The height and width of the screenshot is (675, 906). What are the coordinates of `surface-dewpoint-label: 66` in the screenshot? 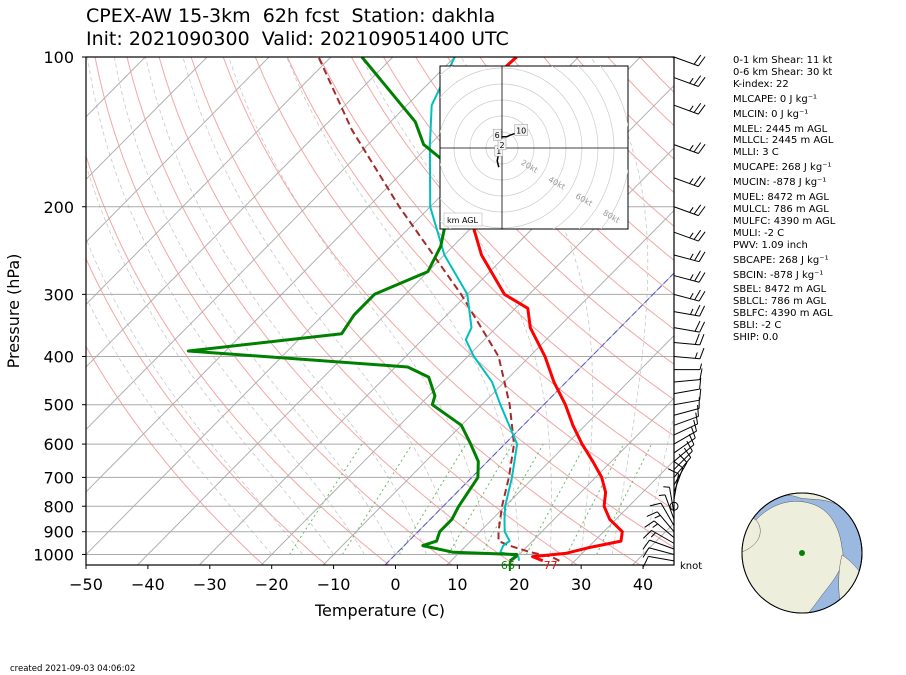 It's located at (508, 565).